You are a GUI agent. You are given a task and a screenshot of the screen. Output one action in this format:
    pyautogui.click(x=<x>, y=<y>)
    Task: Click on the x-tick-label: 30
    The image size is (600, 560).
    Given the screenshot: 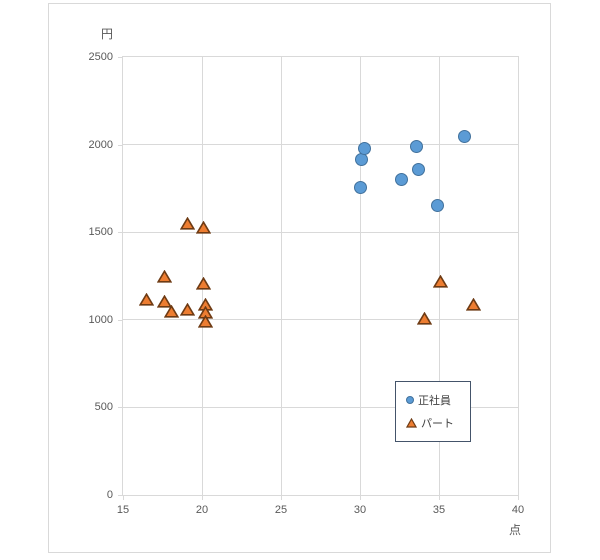 What is the action you would take?
    pyautogui.click(x=360, y=510)
    